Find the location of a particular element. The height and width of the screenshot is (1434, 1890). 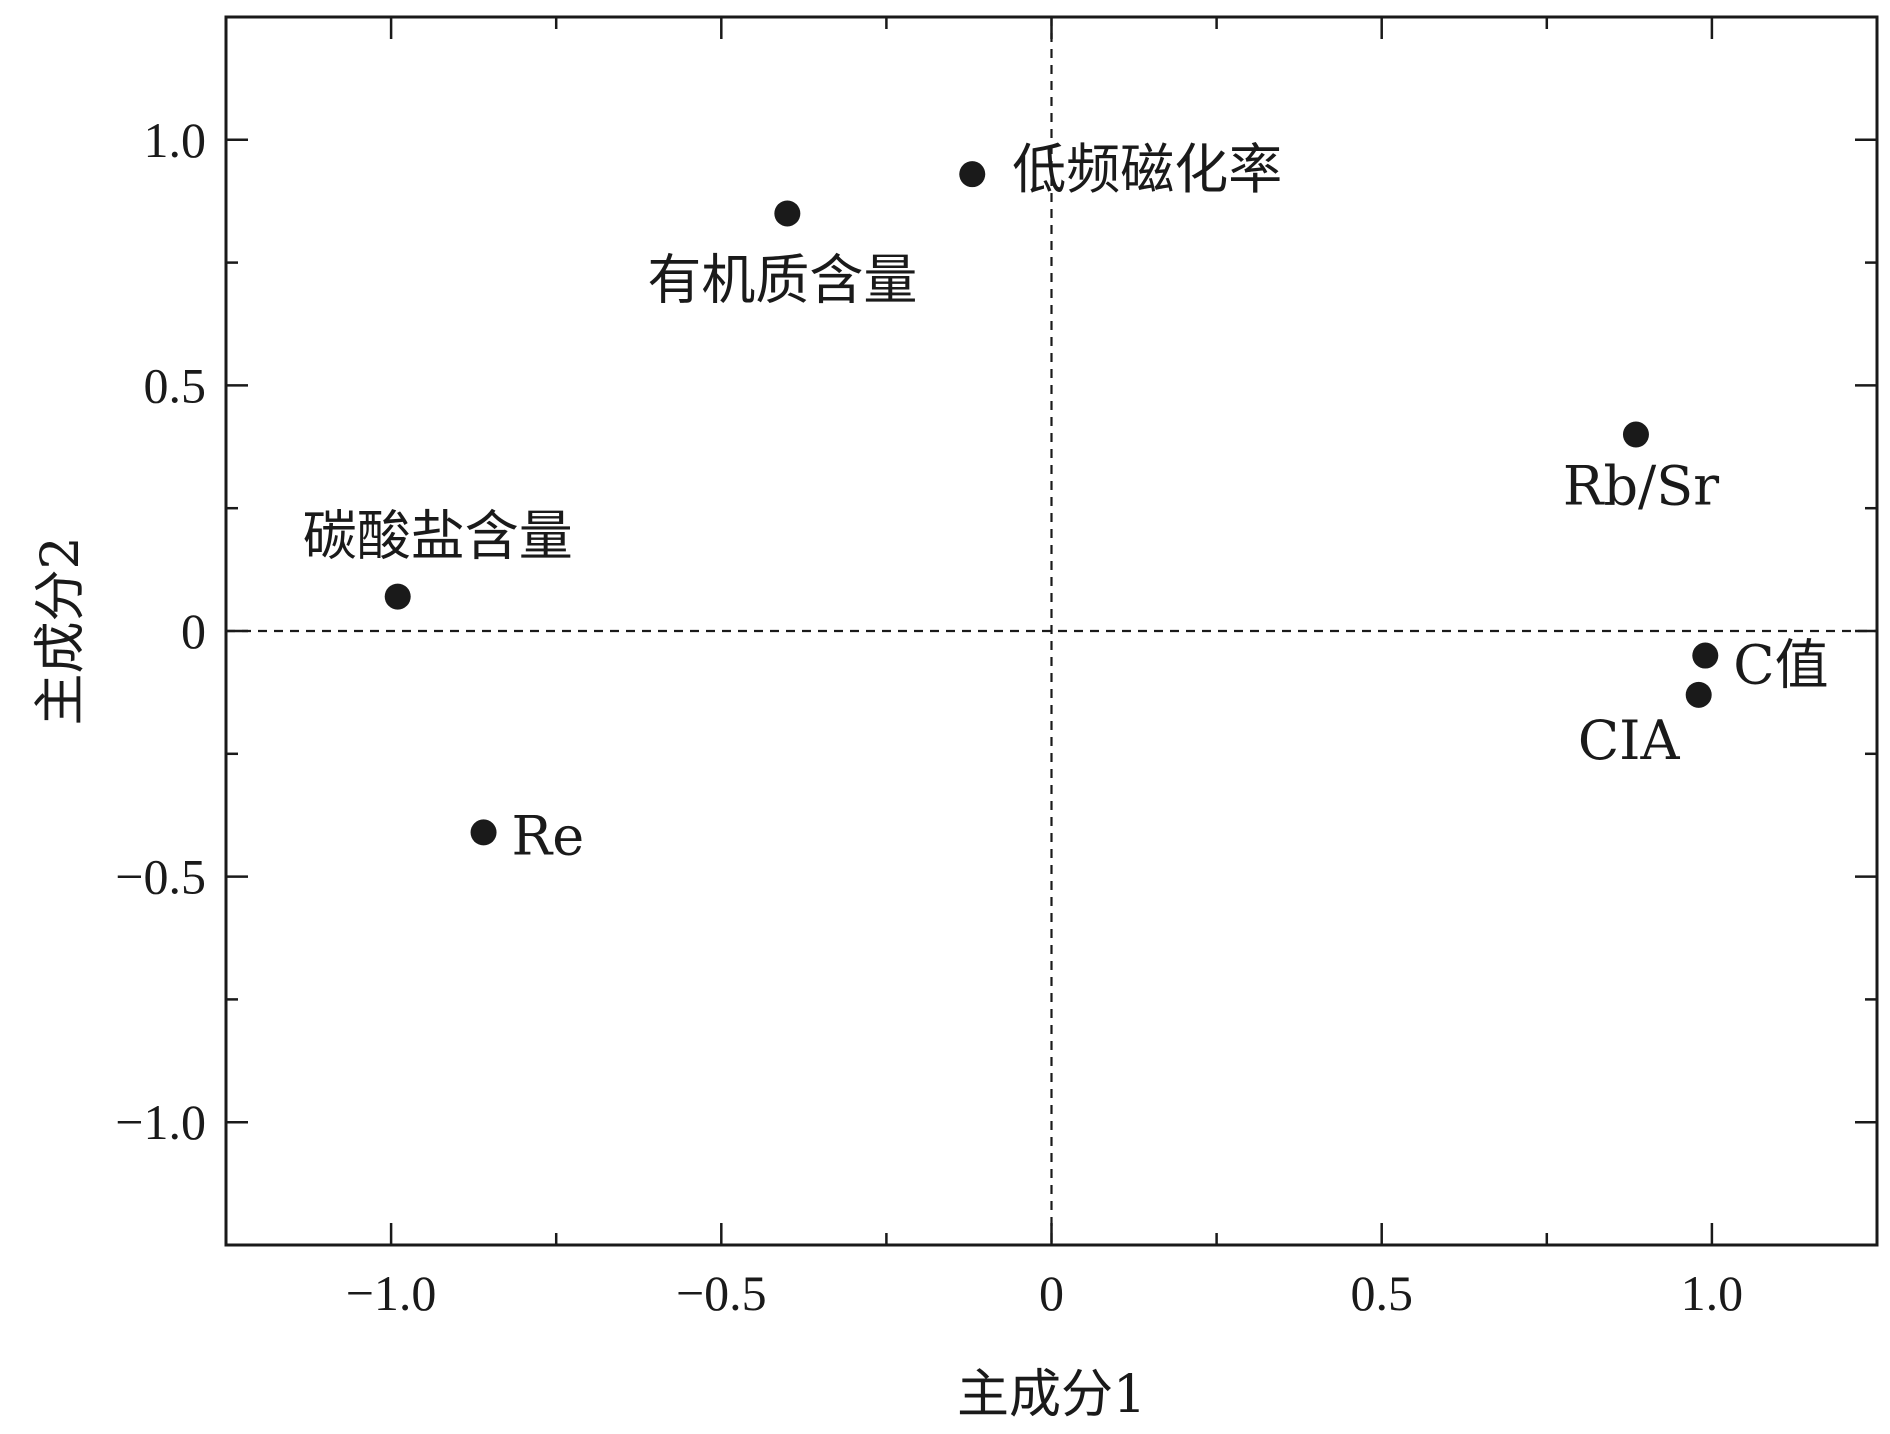

data-point-label: 有机质含量 is located at coordinates (782, 279).